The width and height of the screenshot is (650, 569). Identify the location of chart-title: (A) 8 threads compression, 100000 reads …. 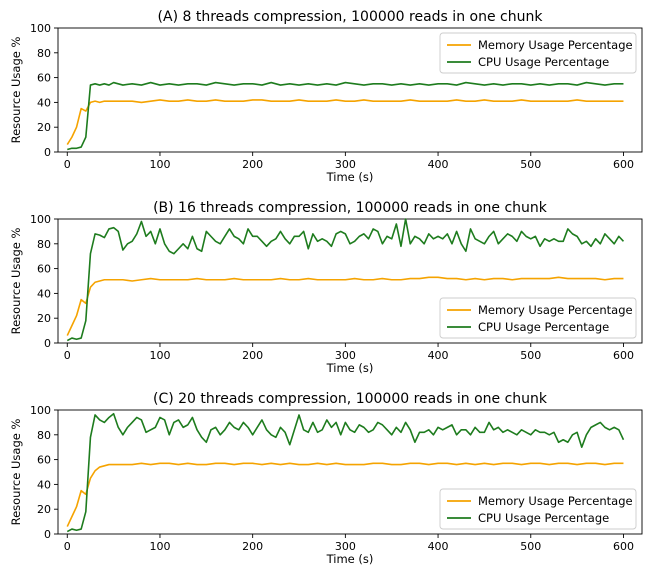
(351, 17).